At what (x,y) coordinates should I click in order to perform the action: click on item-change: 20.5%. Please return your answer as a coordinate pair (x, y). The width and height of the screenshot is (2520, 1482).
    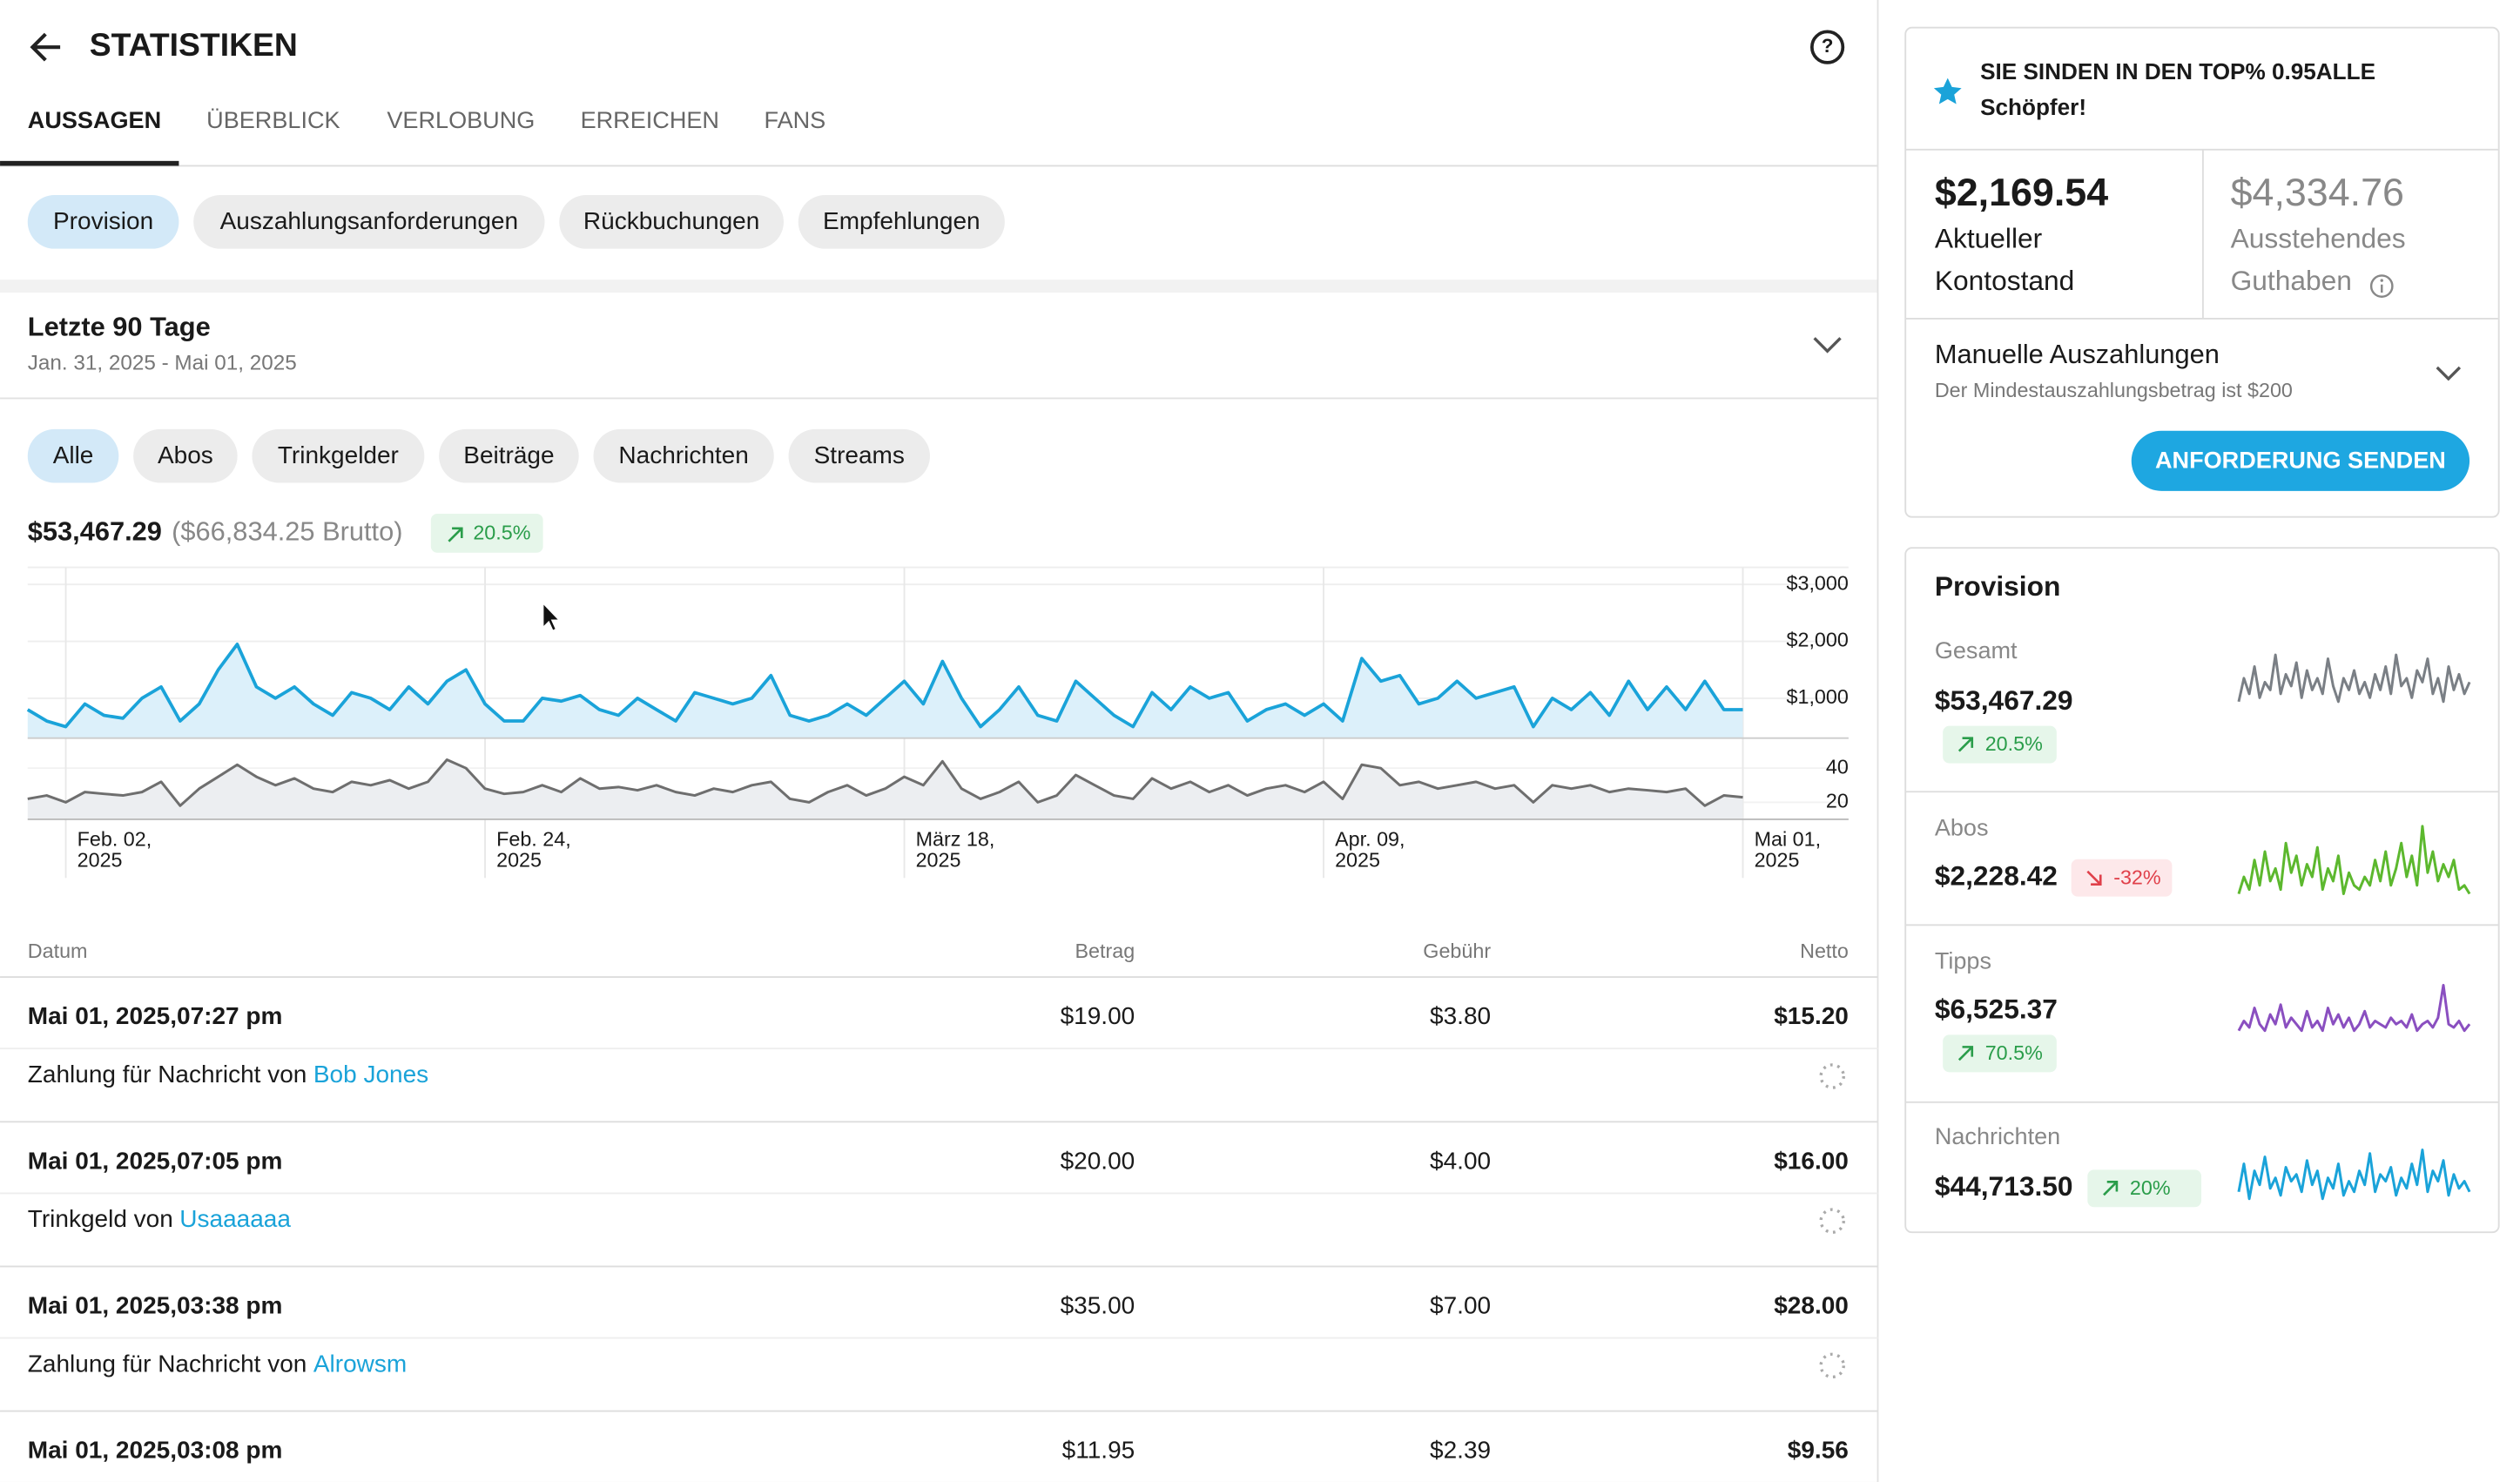
    Looking at the image, I should click on (2014, 744).